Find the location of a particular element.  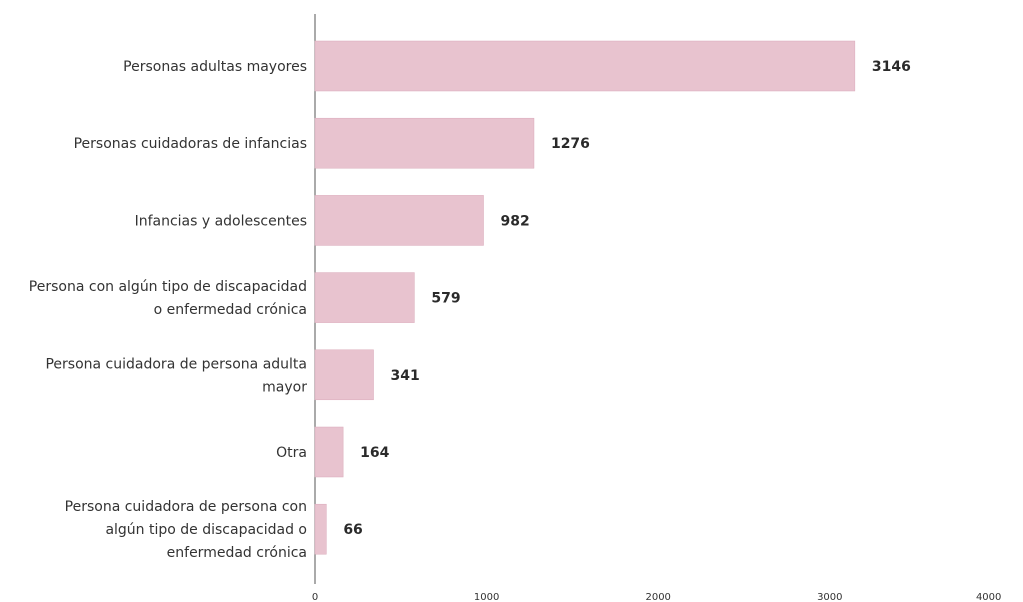

category-label: Infancias y adolescentes is located at coordinates (221, 221).